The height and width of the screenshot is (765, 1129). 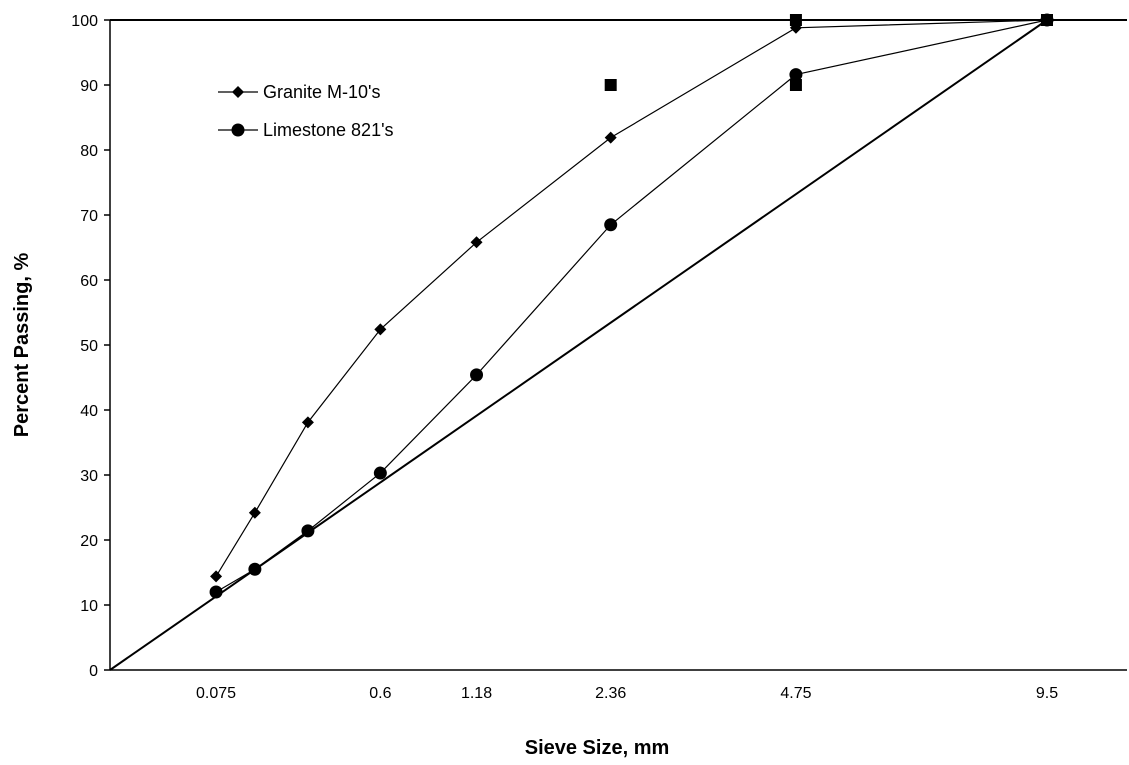 I want to click on y-tick-label: 80, so click(x=89, y=151).